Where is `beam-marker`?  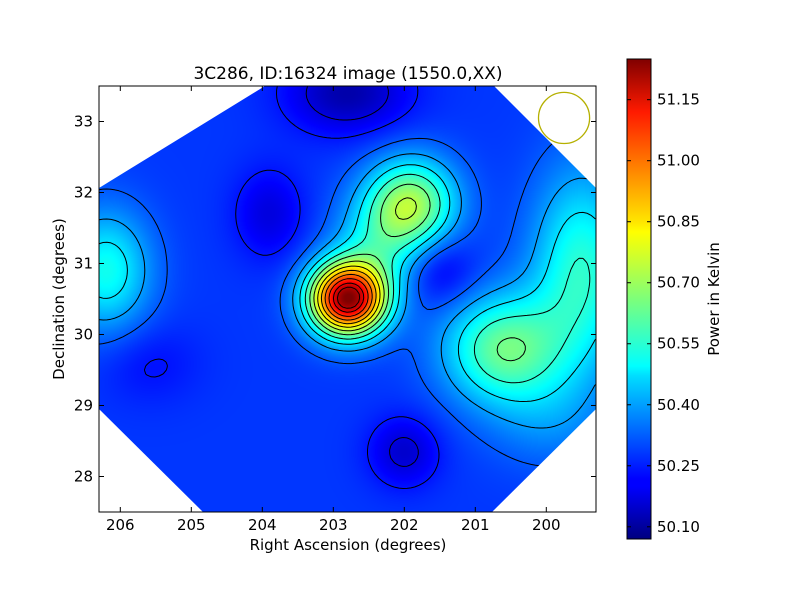
beam-marker is located at coordinates (564, 118).